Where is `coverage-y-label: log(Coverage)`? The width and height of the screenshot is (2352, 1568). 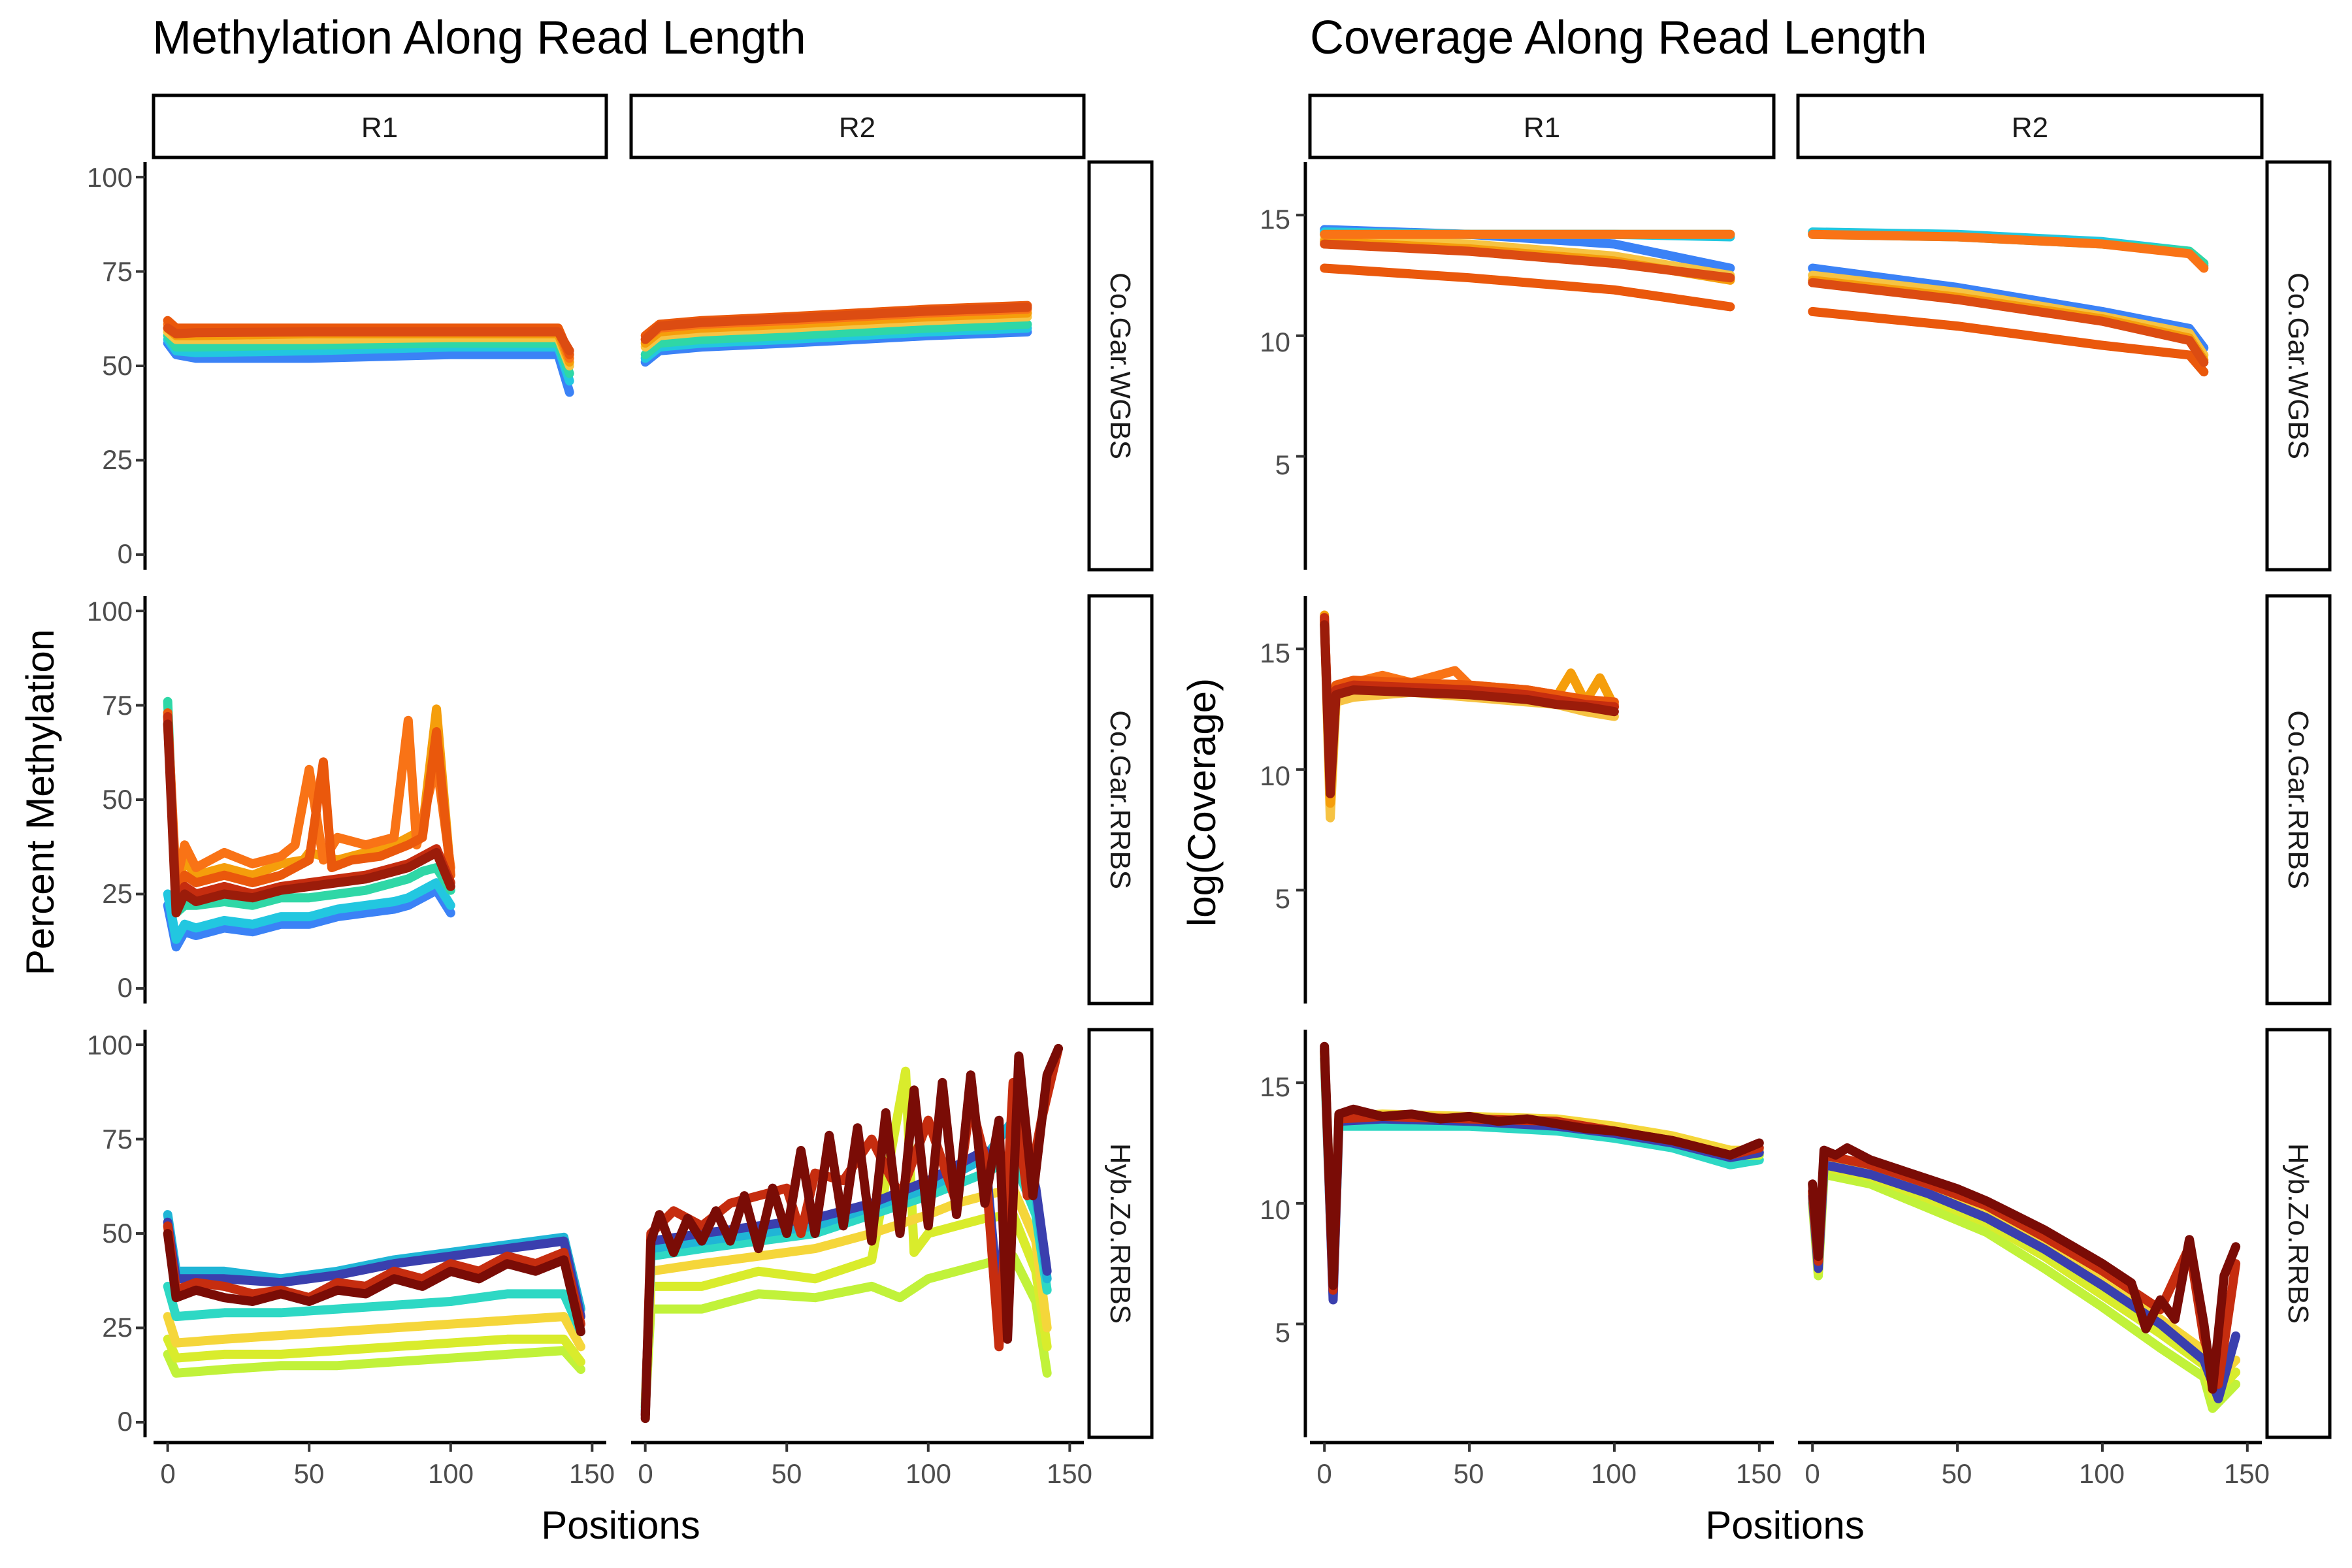
coverage-y-label: log(Coverage) is located at coordinates (1202, 802).